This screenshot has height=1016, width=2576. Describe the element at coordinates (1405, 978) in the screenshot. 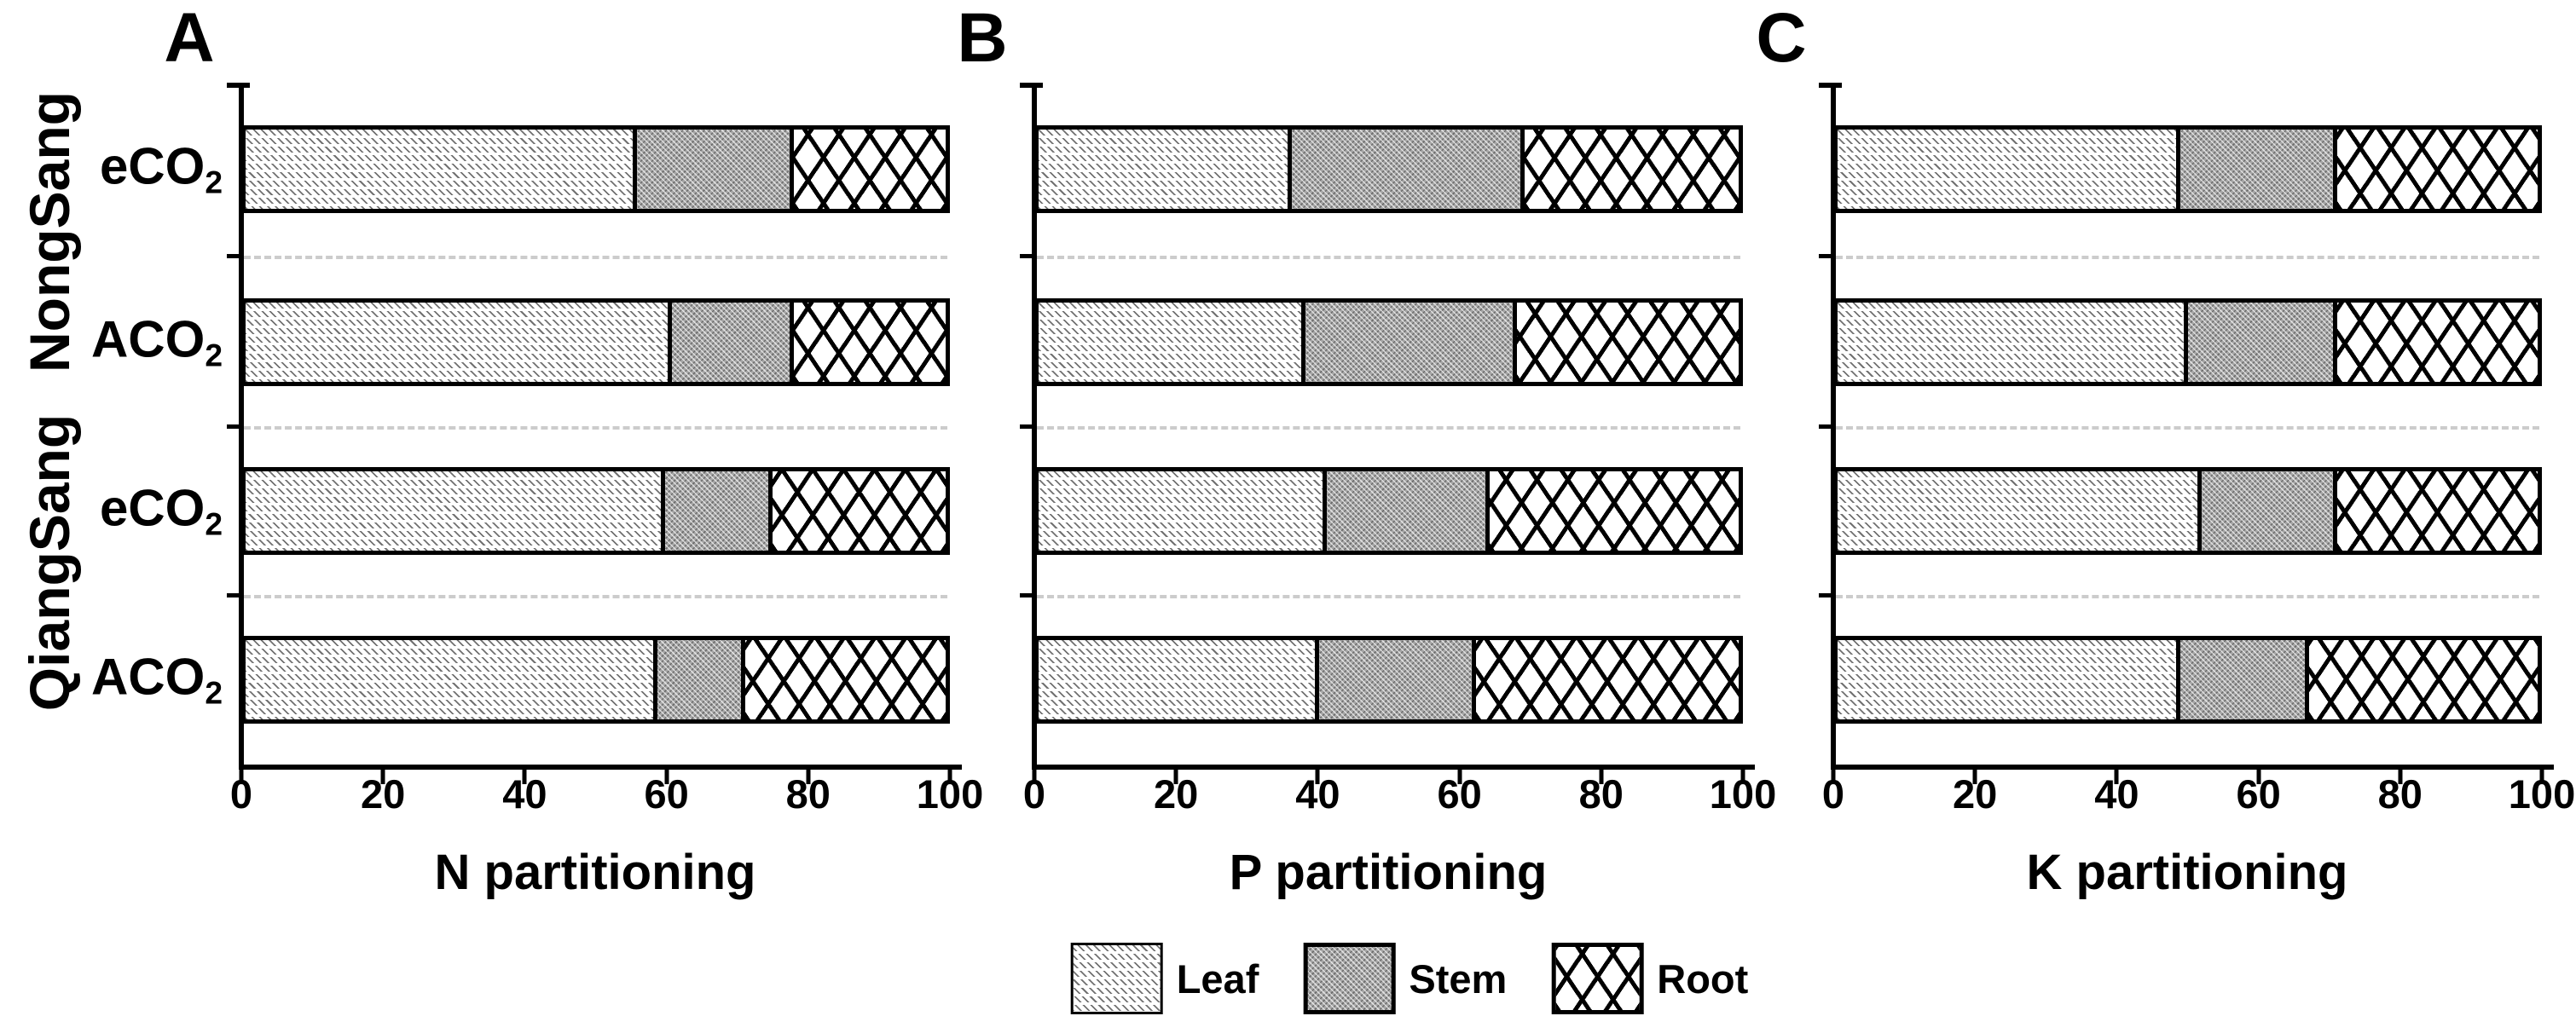

I see `legend-item-stem: Stem` at that location.